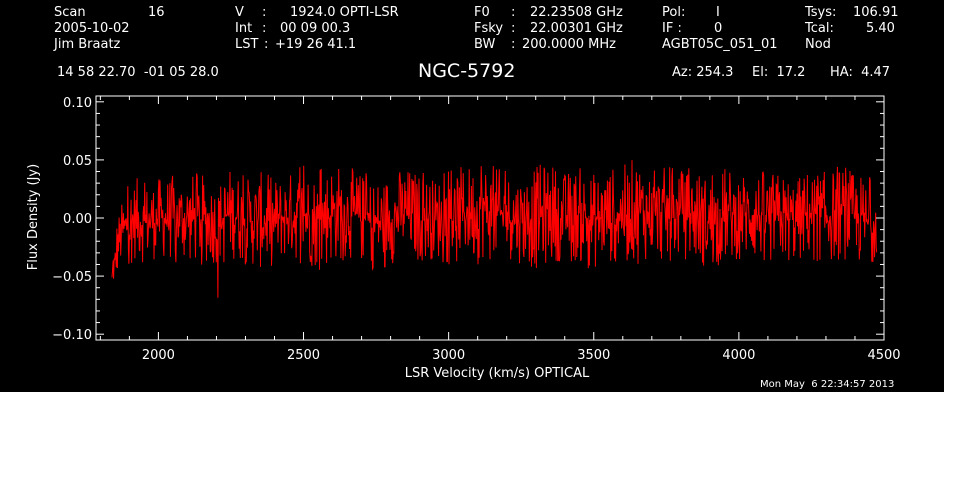 This screenshot has width=962, height=490. I want to click on fsky-label: Fsky, so click(489, 28).